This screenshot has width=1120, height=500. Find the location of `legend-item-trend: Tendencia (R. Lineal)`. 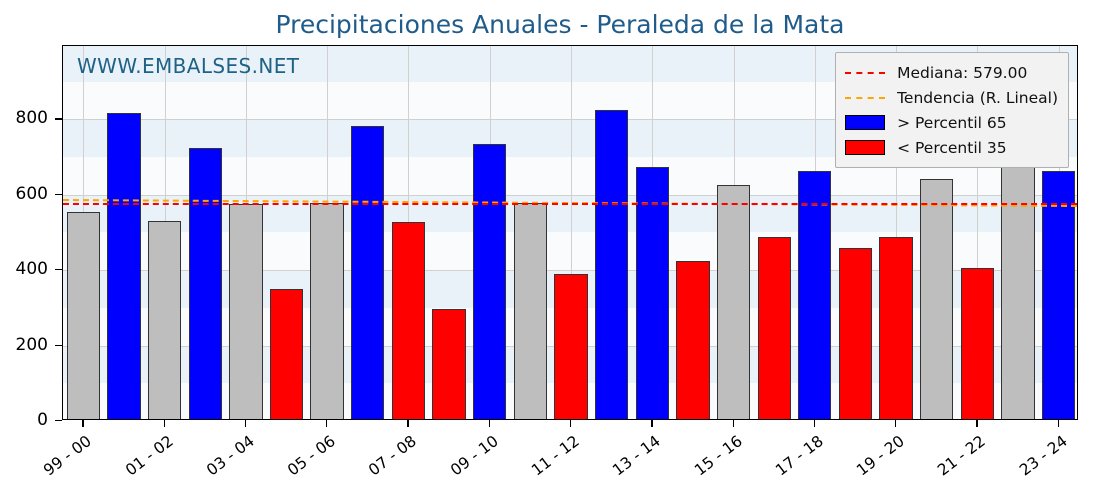

legend-item-trend: Tendencia (R. Lineal) is located at coordinates (951, 97).